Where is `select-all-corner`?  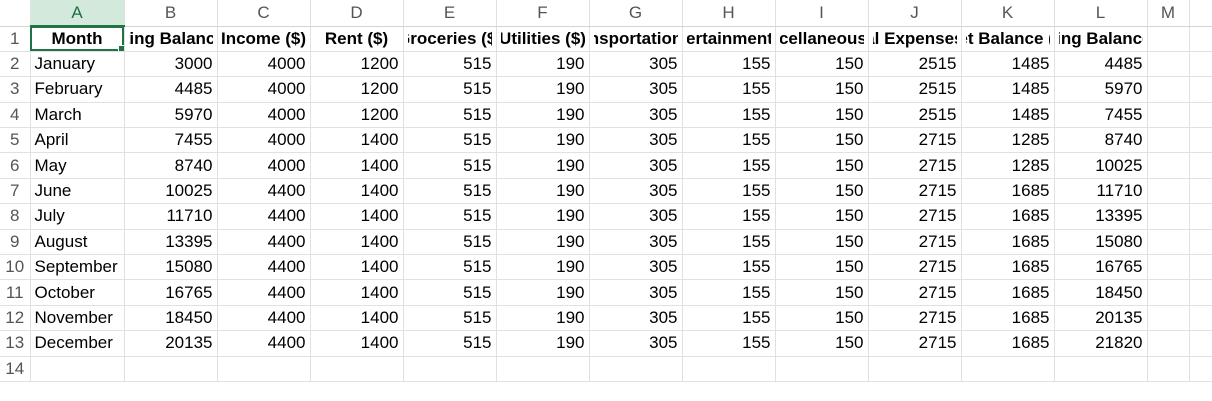
select-all-corner is located at coordinates (15, 13).